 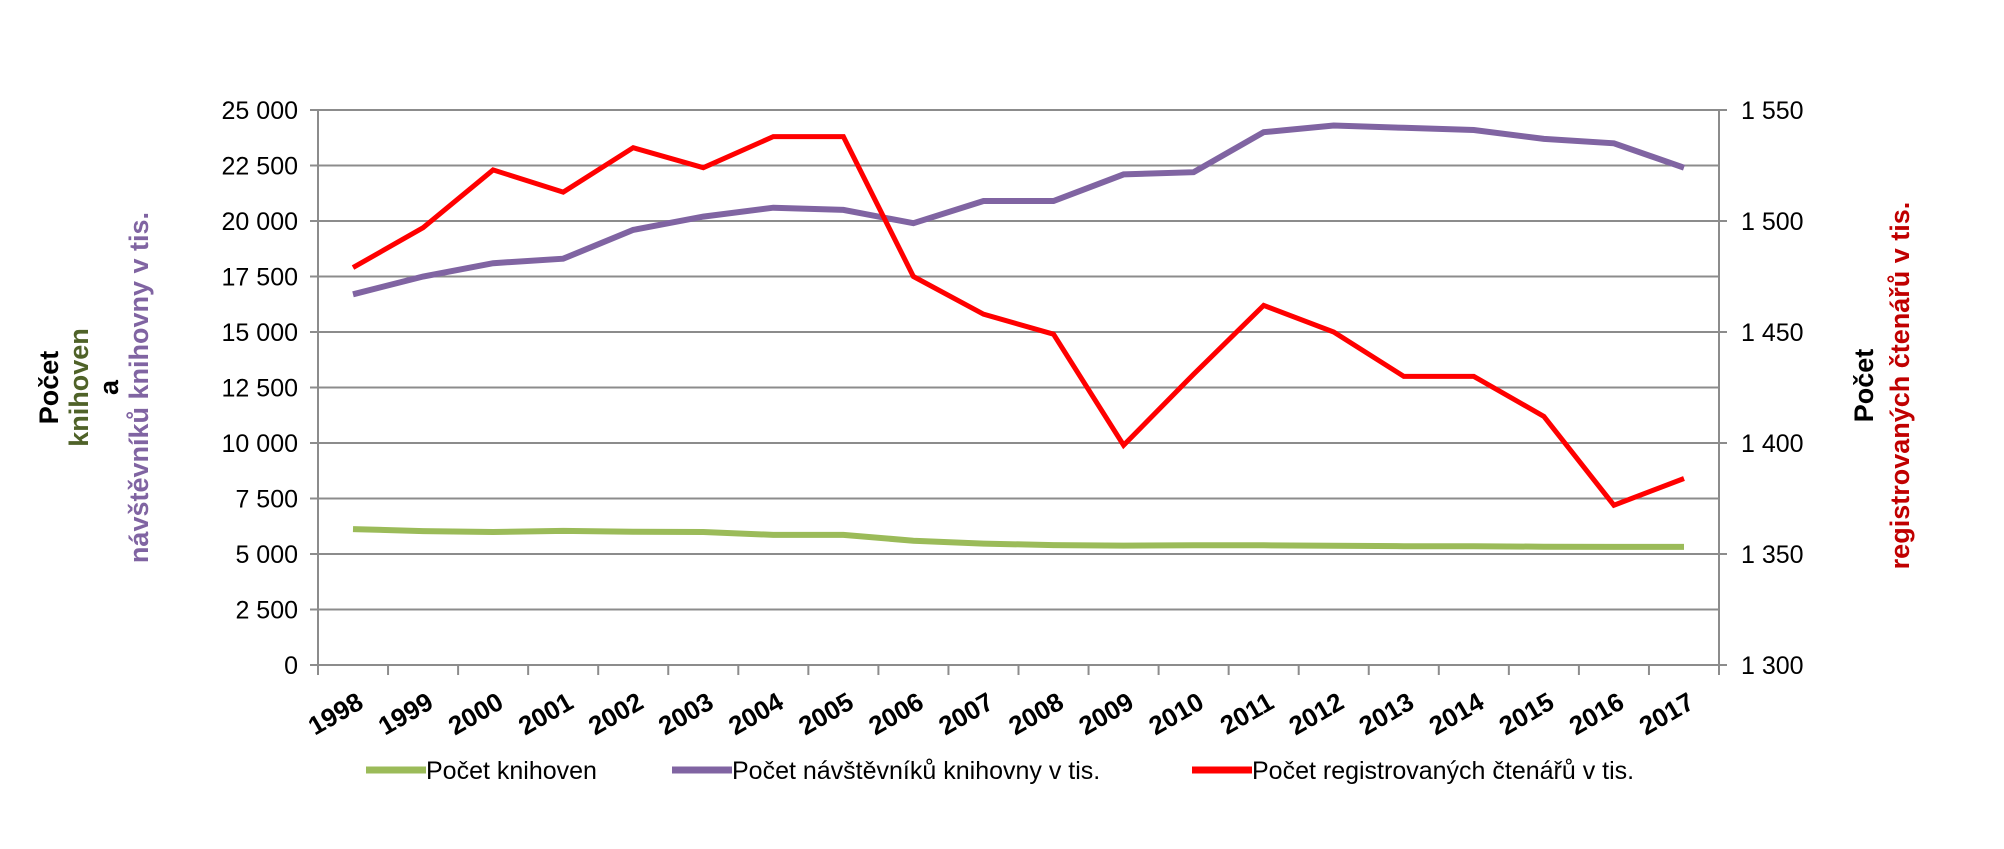 I want to click on left-tick-label: 17 500, so click(x=260, y=278).